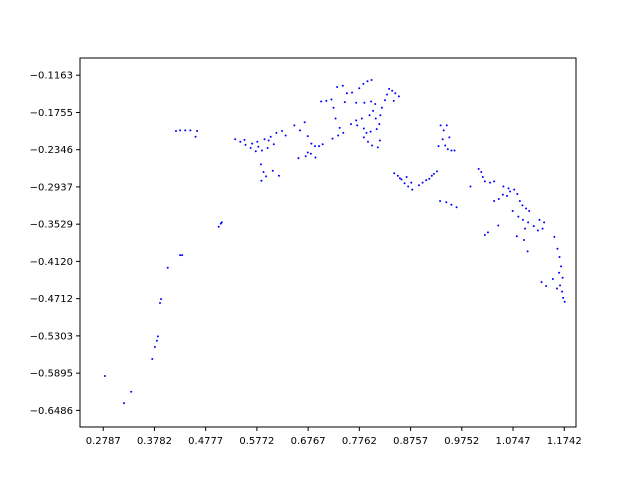  I want to click on y-tick-label: −0.2346, so click(51, 150).